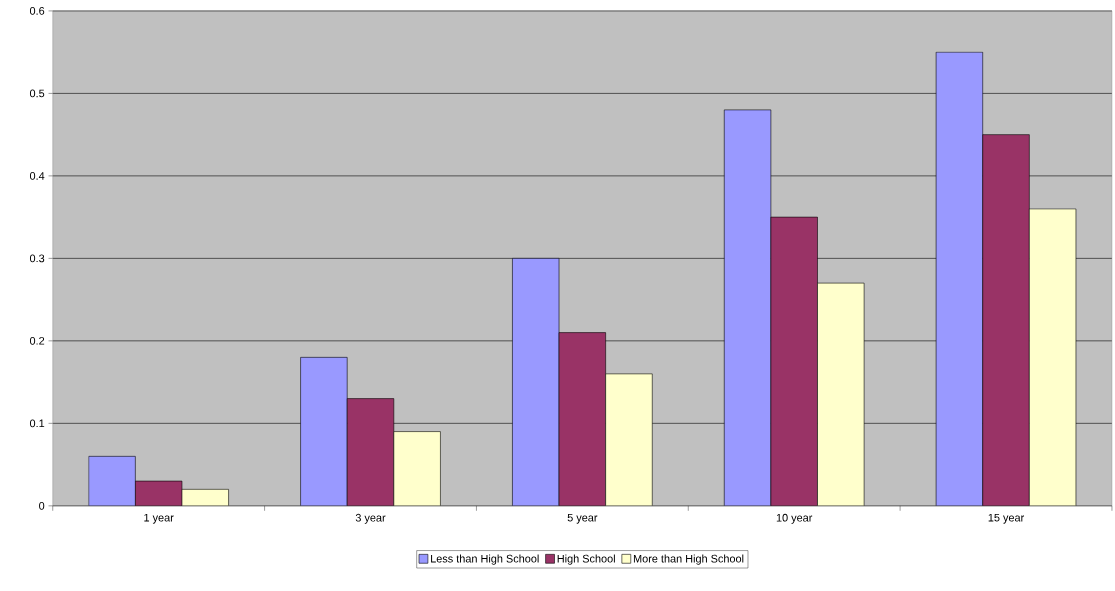 The image size is (1115, 591). Describe the element at coordinates (37, 258) in the screenshot. I see `y-tick-label: 0.3` at that location.